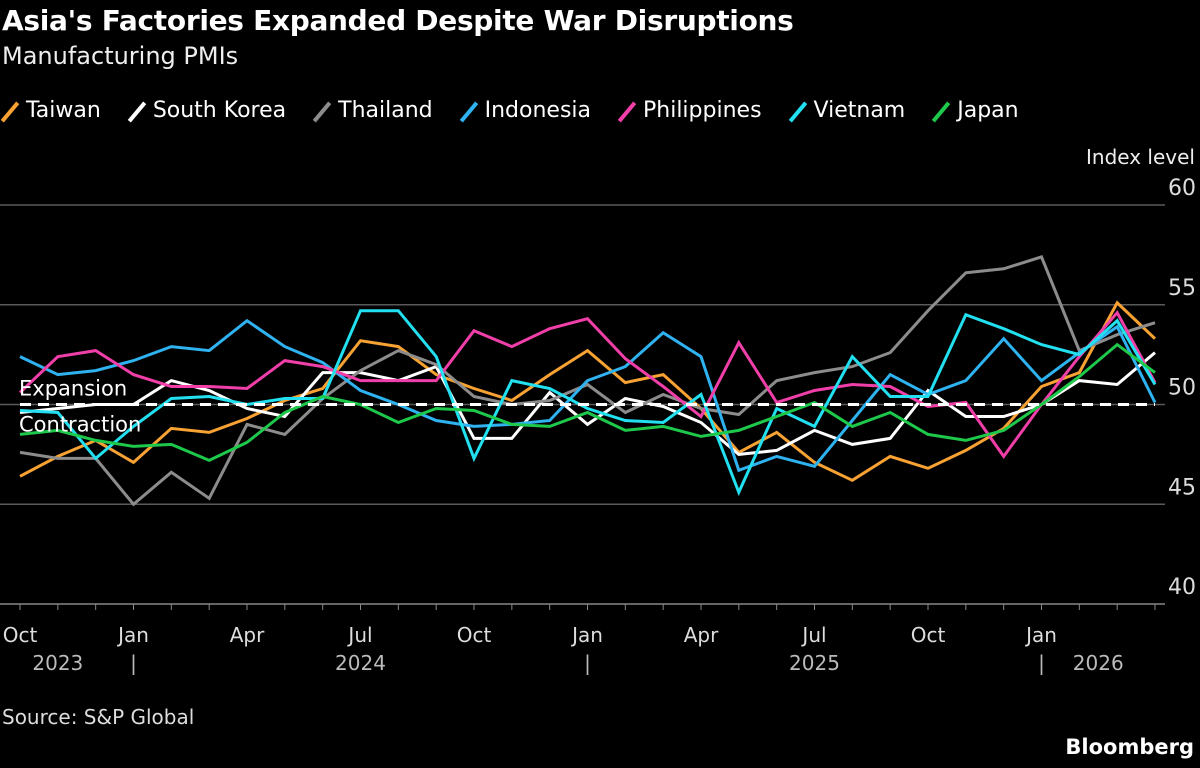 The width and height of the screenshot is (1200, 768). Describe the element at coordinates (120, 56) in the screenshot. I see `chart-subtitle: Manufacturing PMIs` at that location.